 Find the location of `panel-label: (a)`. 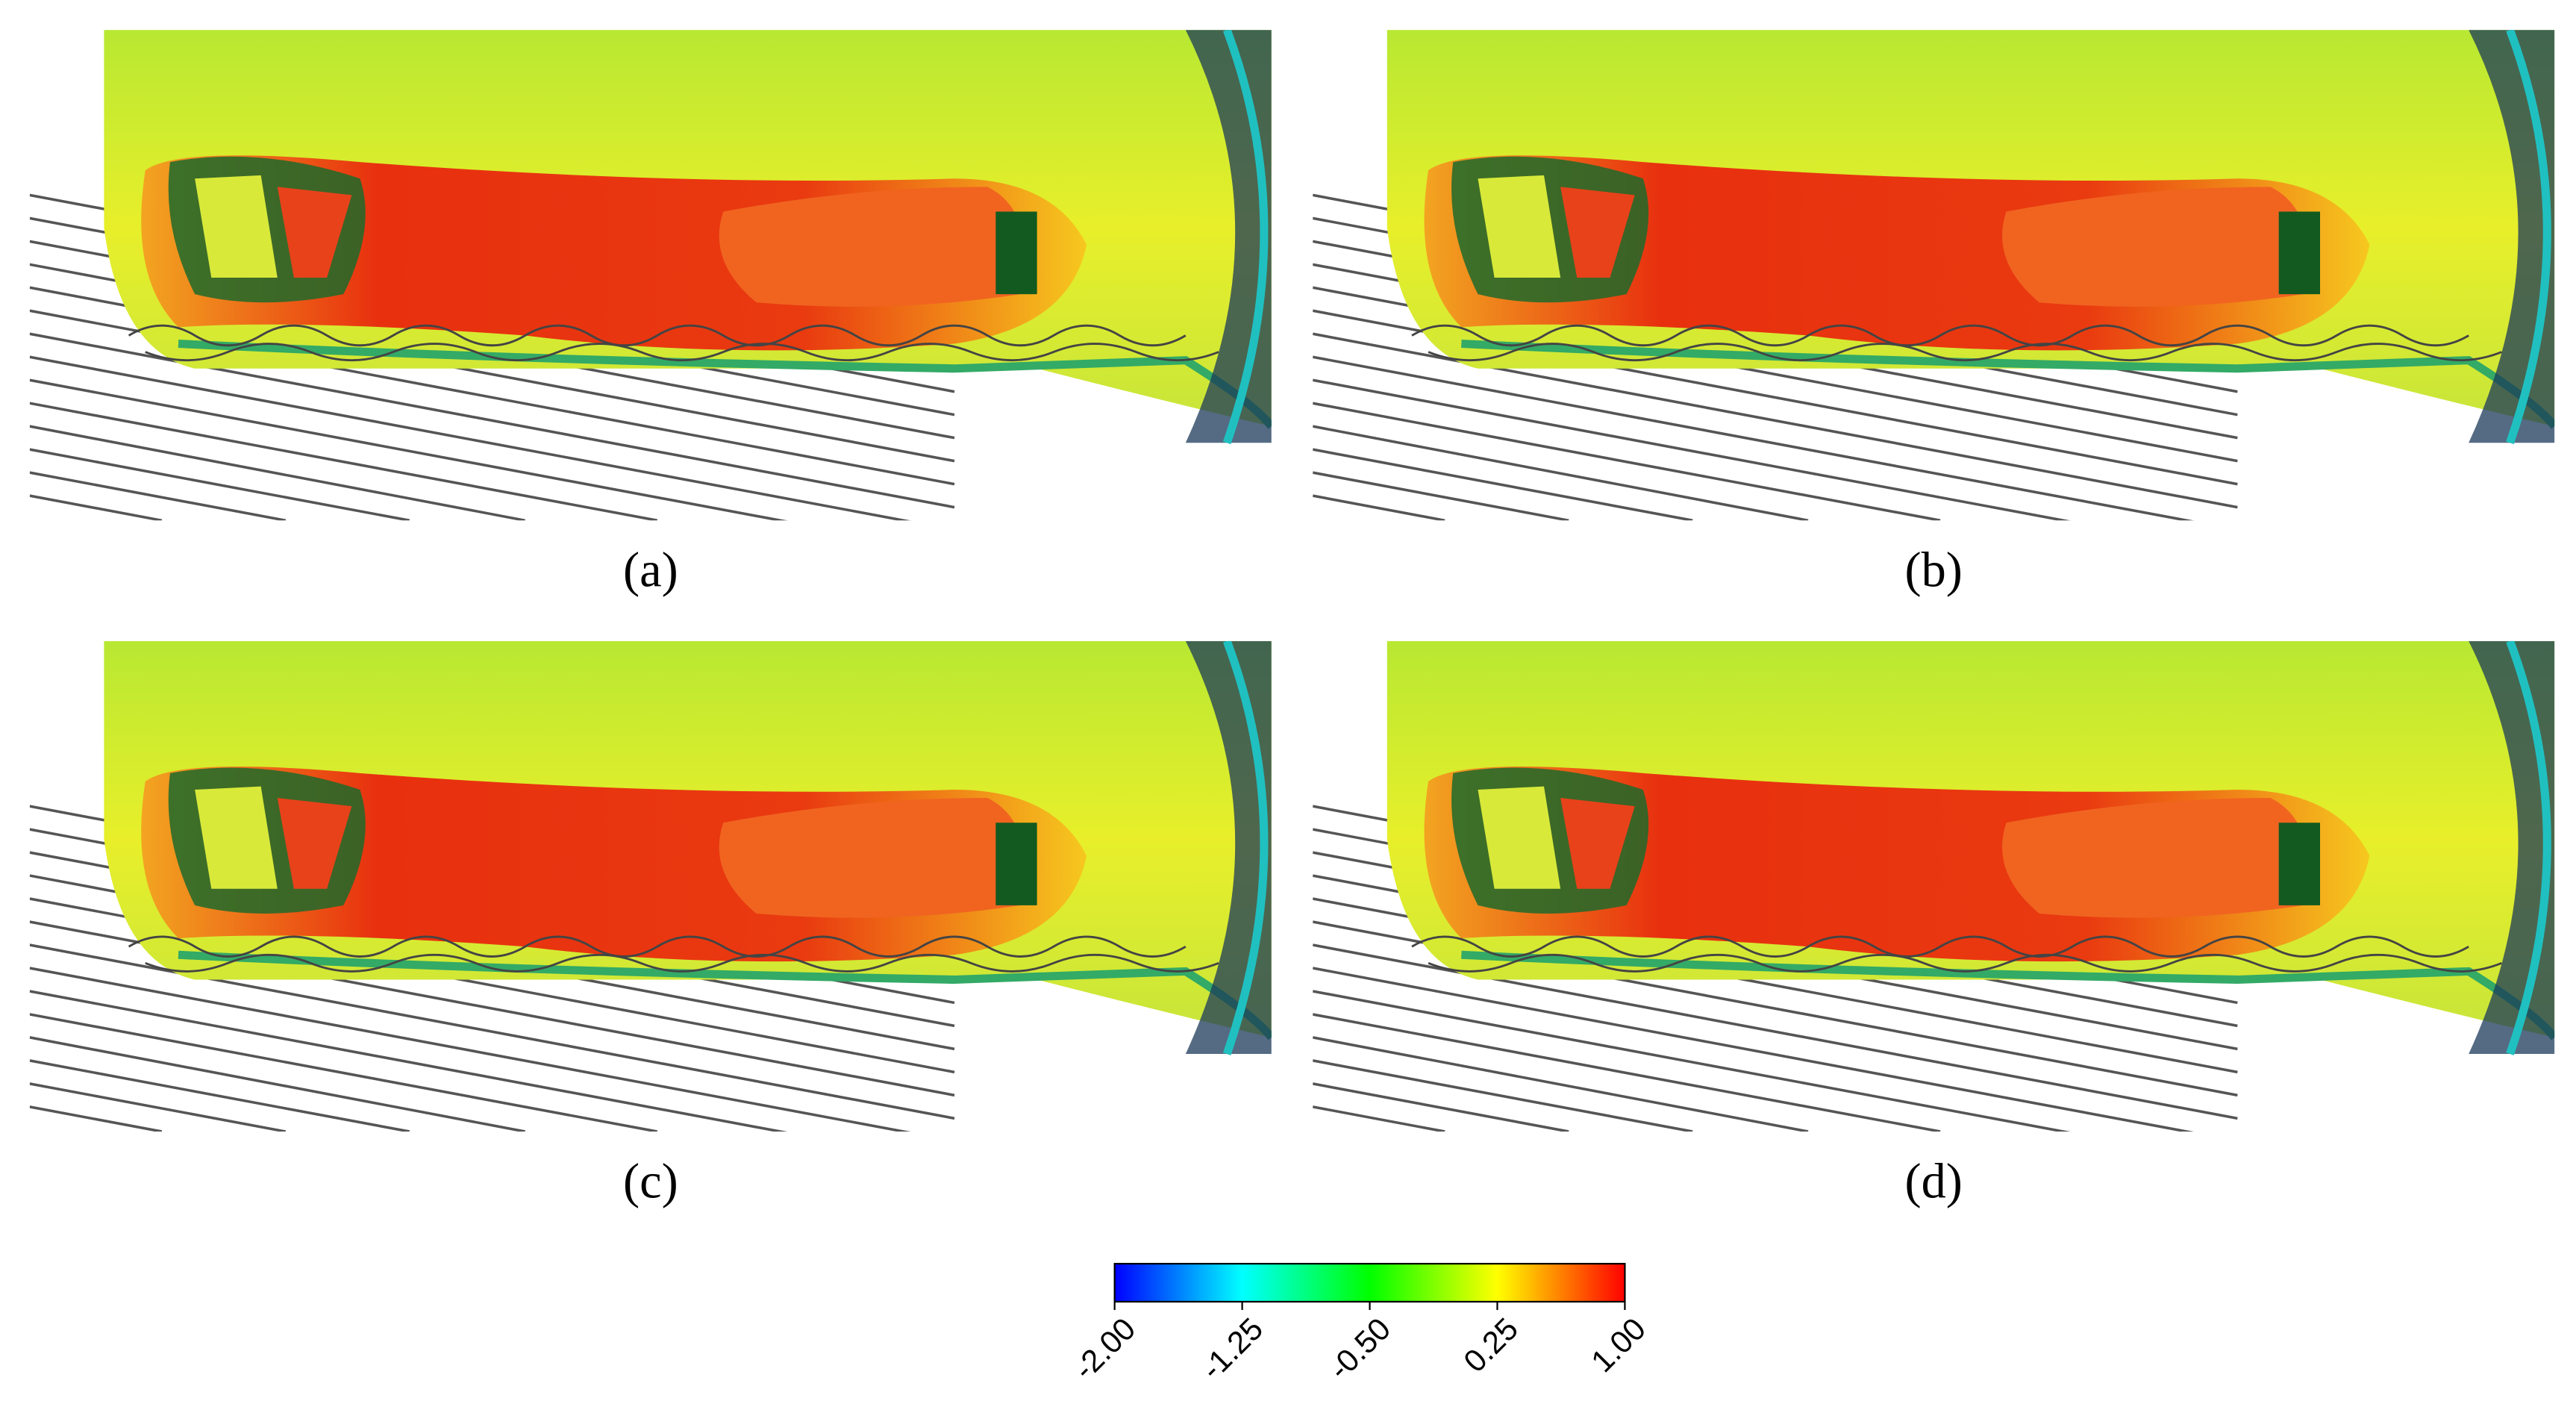

panel-label: (a) is located at coordinates (650, 571).